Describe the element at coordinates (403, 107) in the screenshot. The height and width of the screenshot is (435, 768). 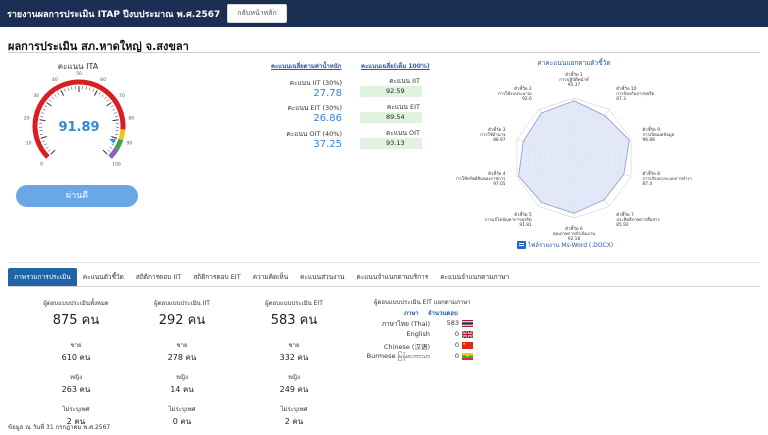
I see `full-eit-label: คะแนน EIT` at that location.